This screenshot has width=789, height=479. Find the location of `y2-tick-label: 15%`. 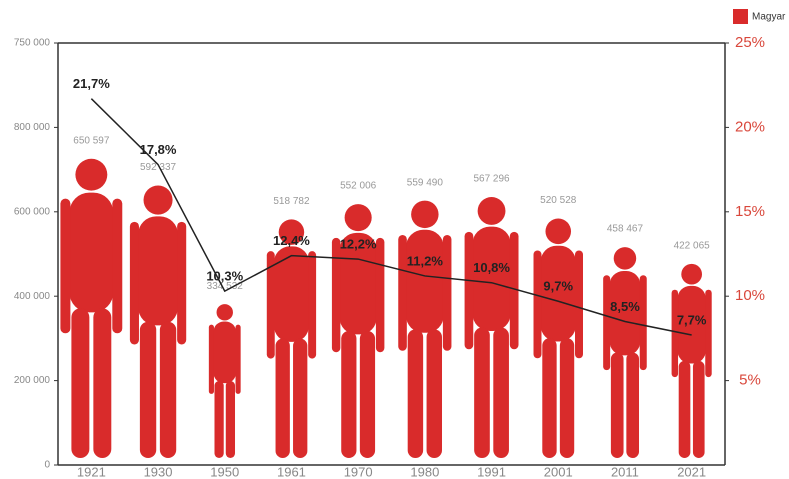

y2-tick-label: 15% is located at coordinates (750, 211).